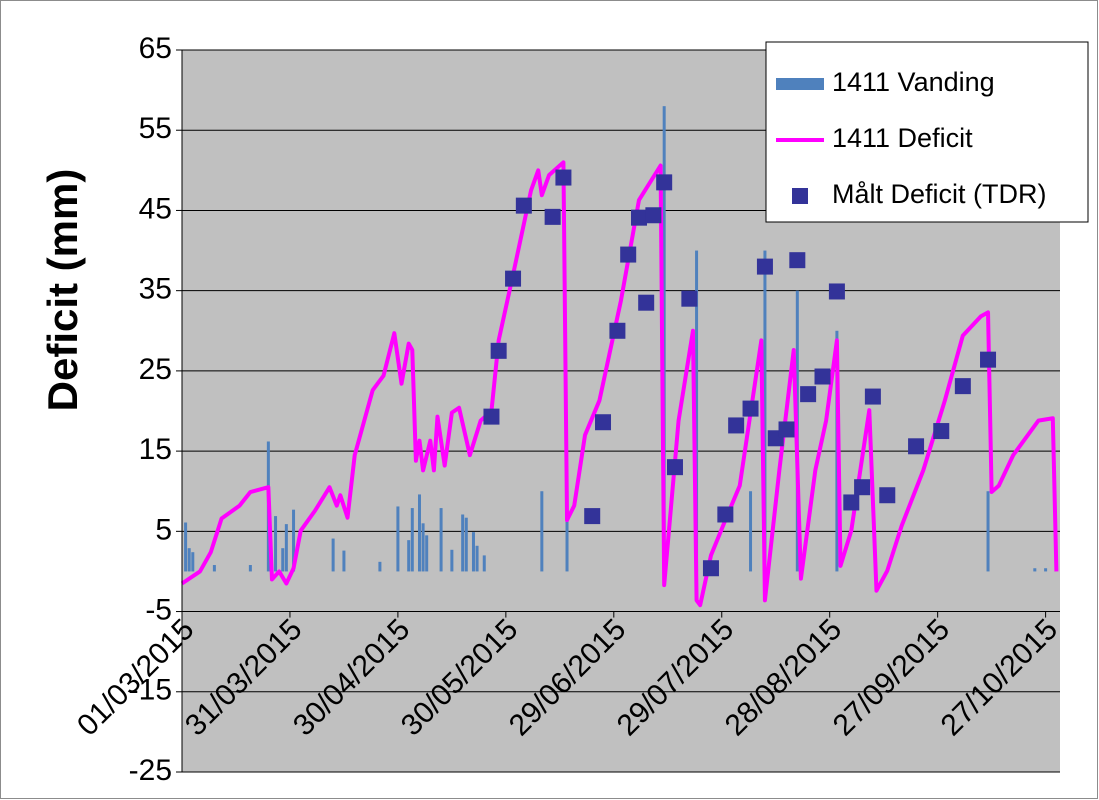  Describe the element at coordinates (155, 128) in the screenshot. I see `y-tick-label: 55` at that location.